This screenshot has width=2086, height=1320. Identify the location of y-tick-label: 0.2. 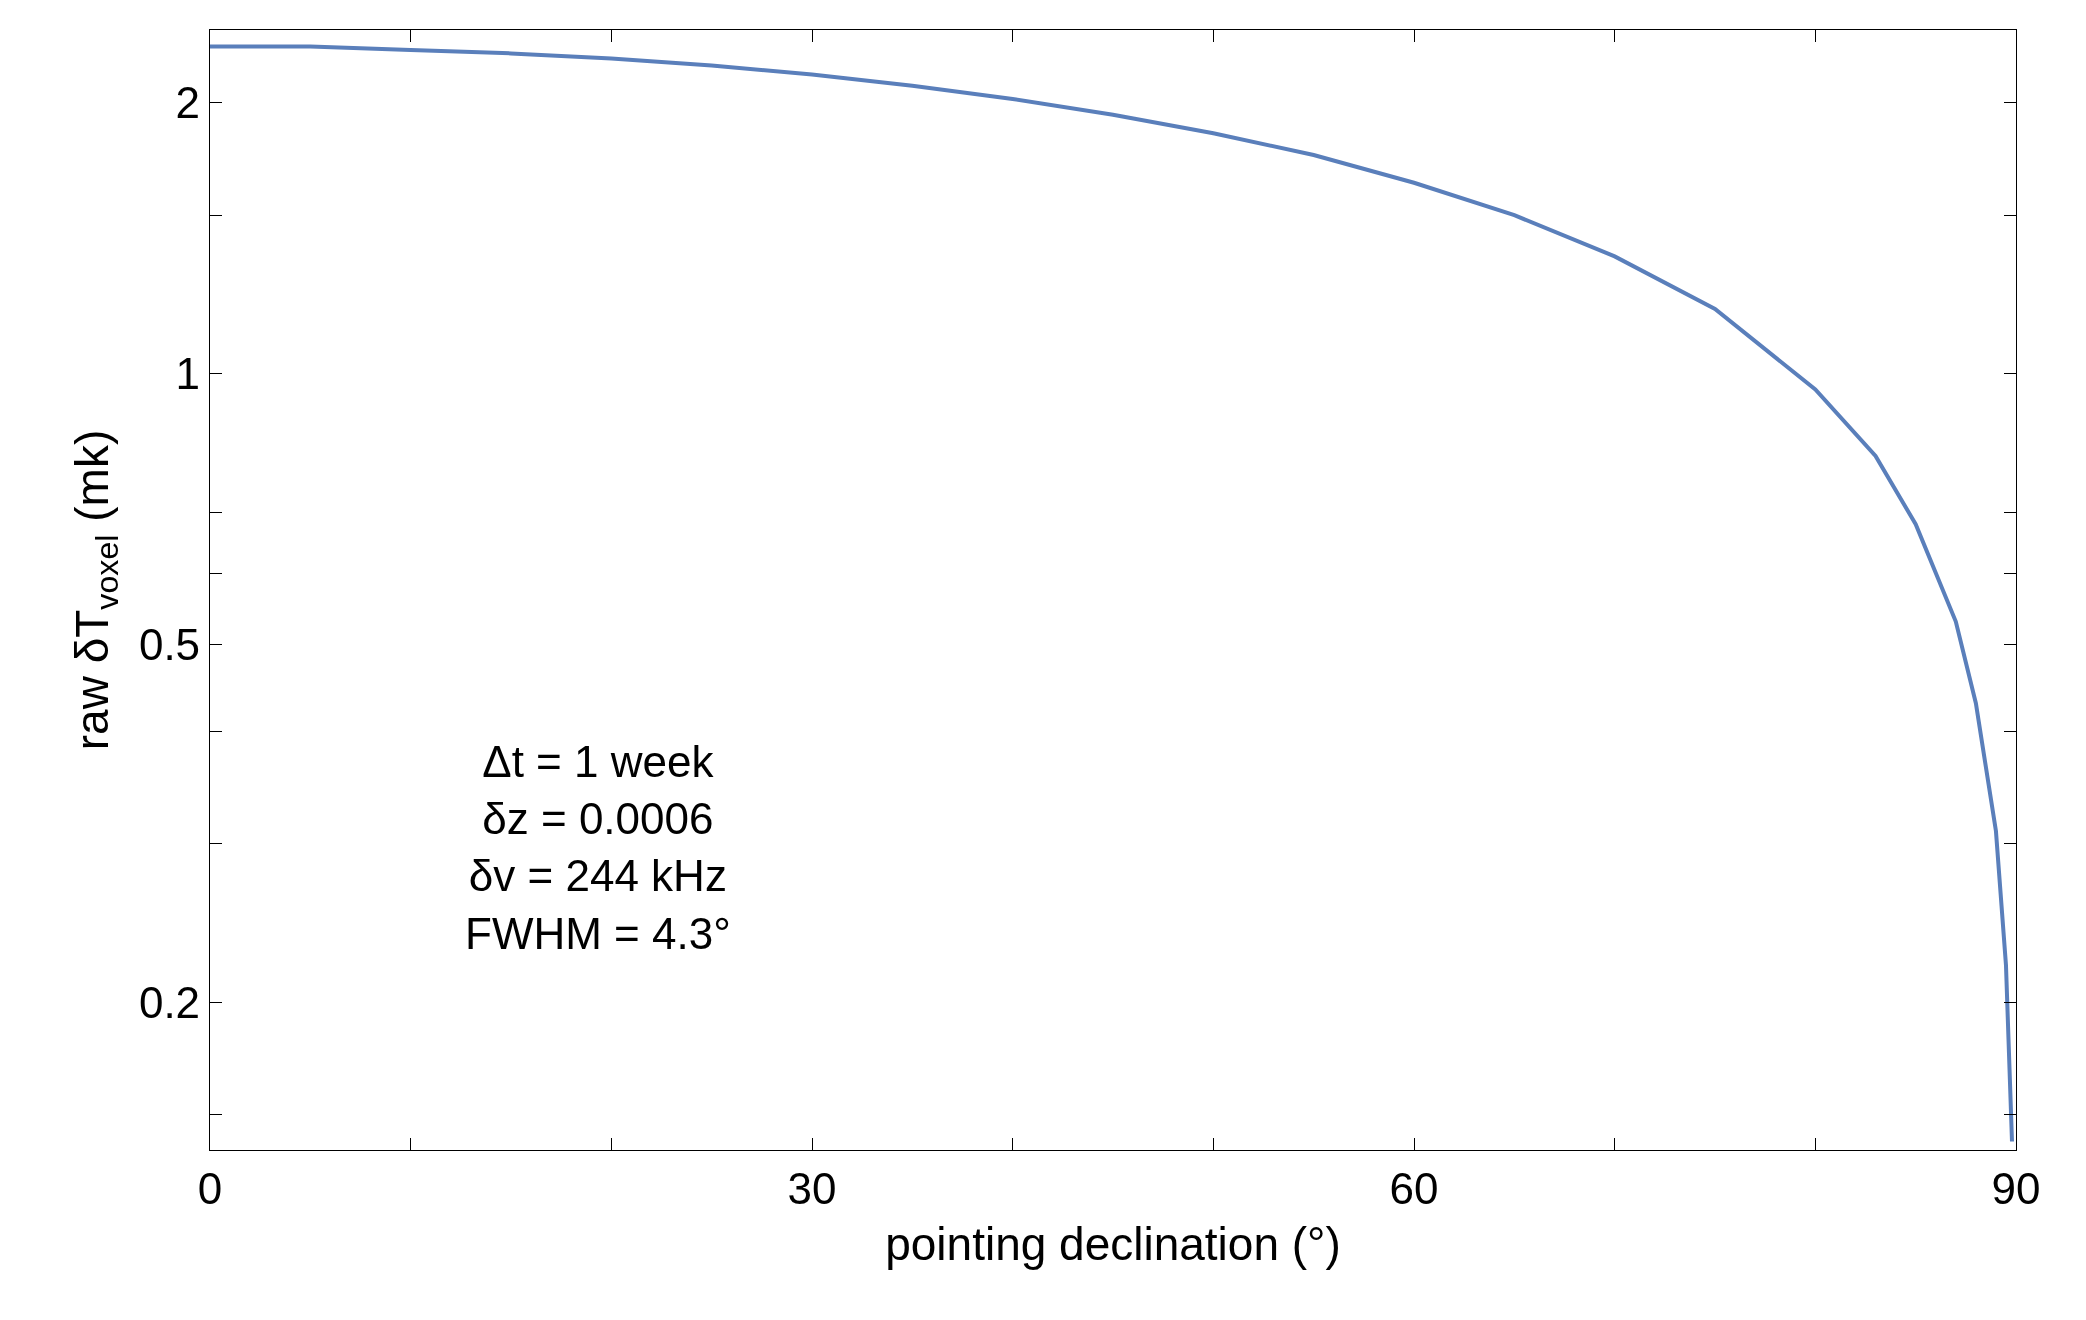
(169, 1002).